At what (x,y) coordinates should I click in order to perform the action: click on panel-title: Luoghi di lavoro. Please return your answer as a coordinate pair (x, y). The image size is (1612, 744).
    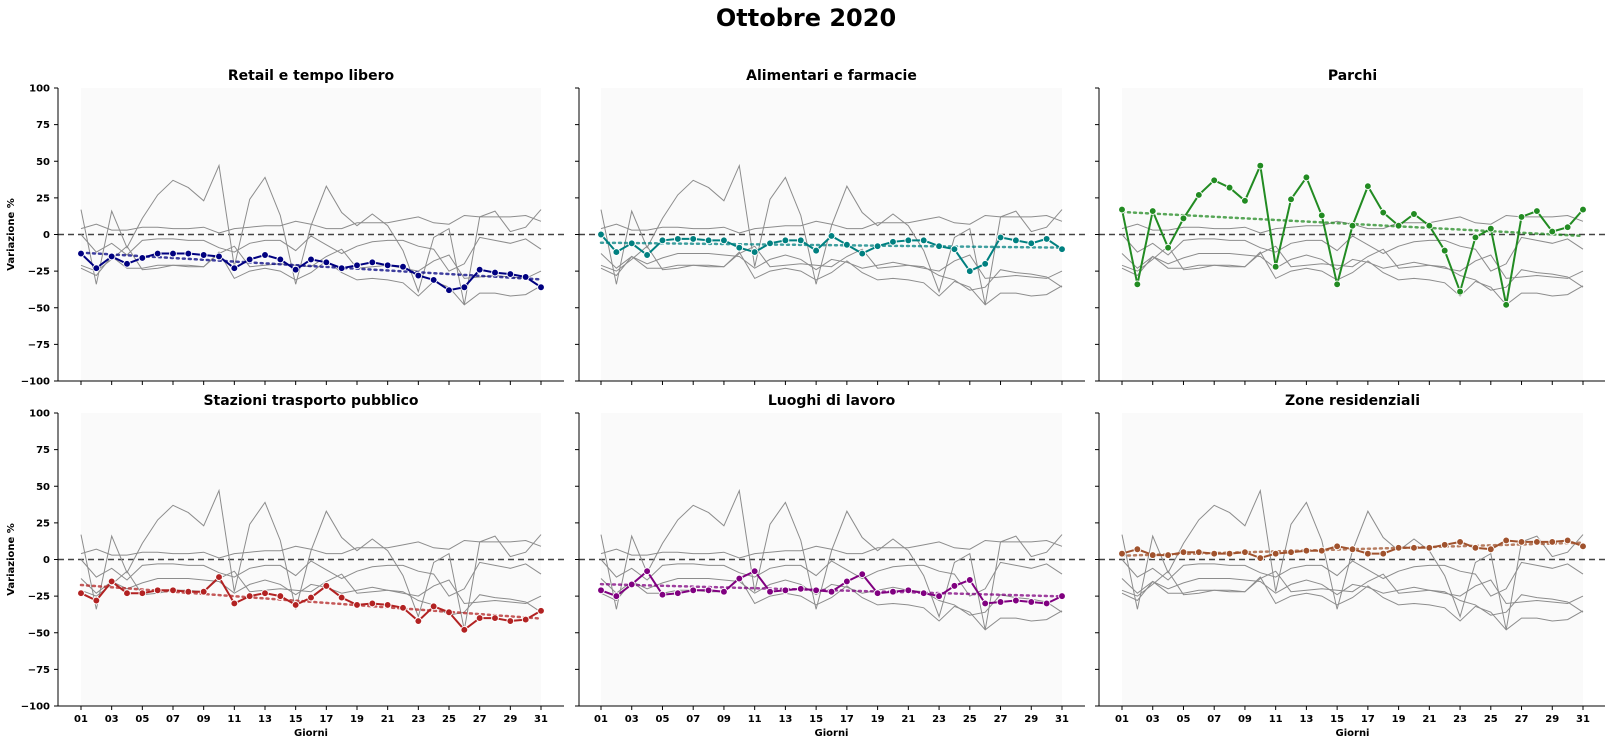
    Looking at the image, I should click on (832, 401).